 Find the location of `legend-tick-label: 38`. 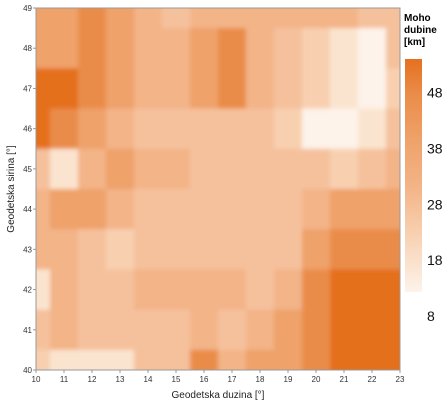

legend-tick-label: 38 is located at coordinates (434, 148).